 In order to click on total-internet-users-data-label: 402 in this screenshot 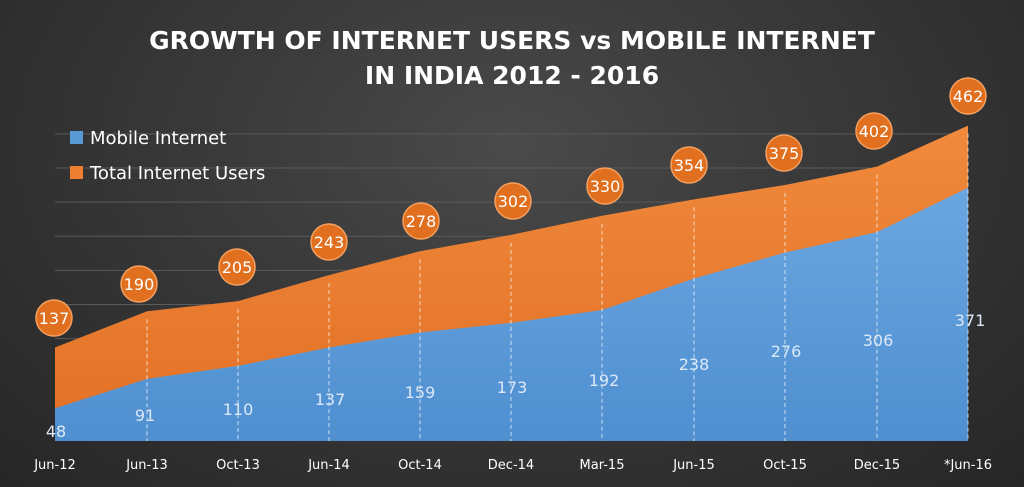, I will do `click(874, 131)`.